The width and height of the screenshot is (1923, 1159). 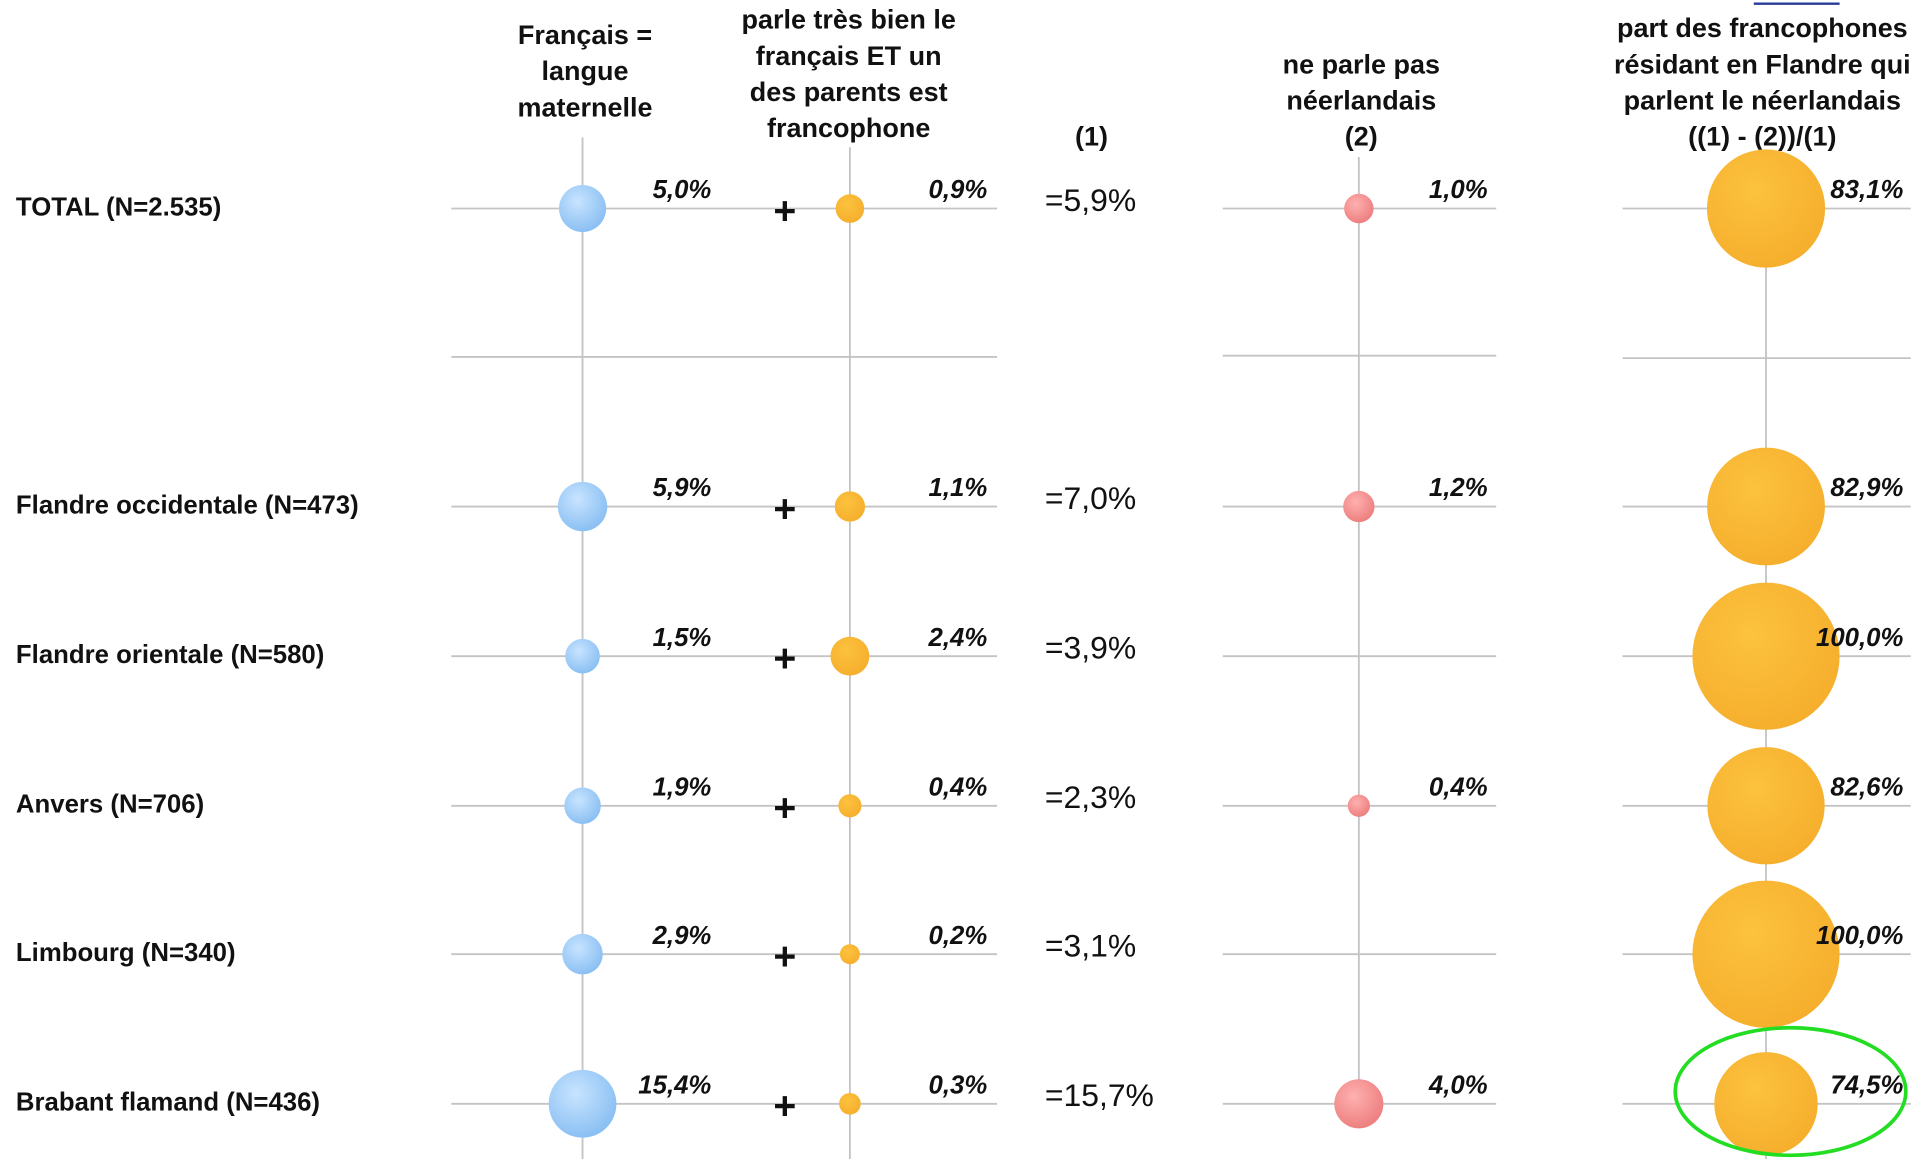 I want to click on value-label: 5,9%, so click(x=682, y=488).